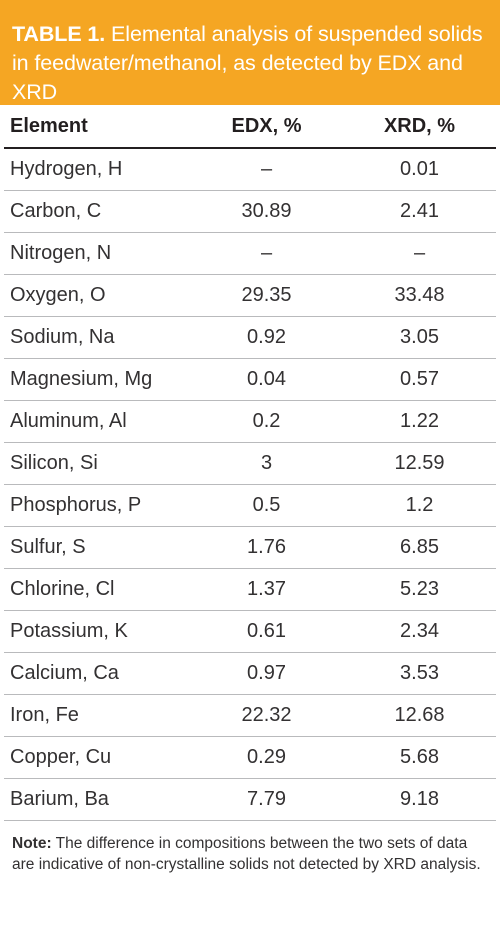 This screenshot has width=500, height=939. I want to click on element-cell: Magnesium, Mg, so click(97, 379).